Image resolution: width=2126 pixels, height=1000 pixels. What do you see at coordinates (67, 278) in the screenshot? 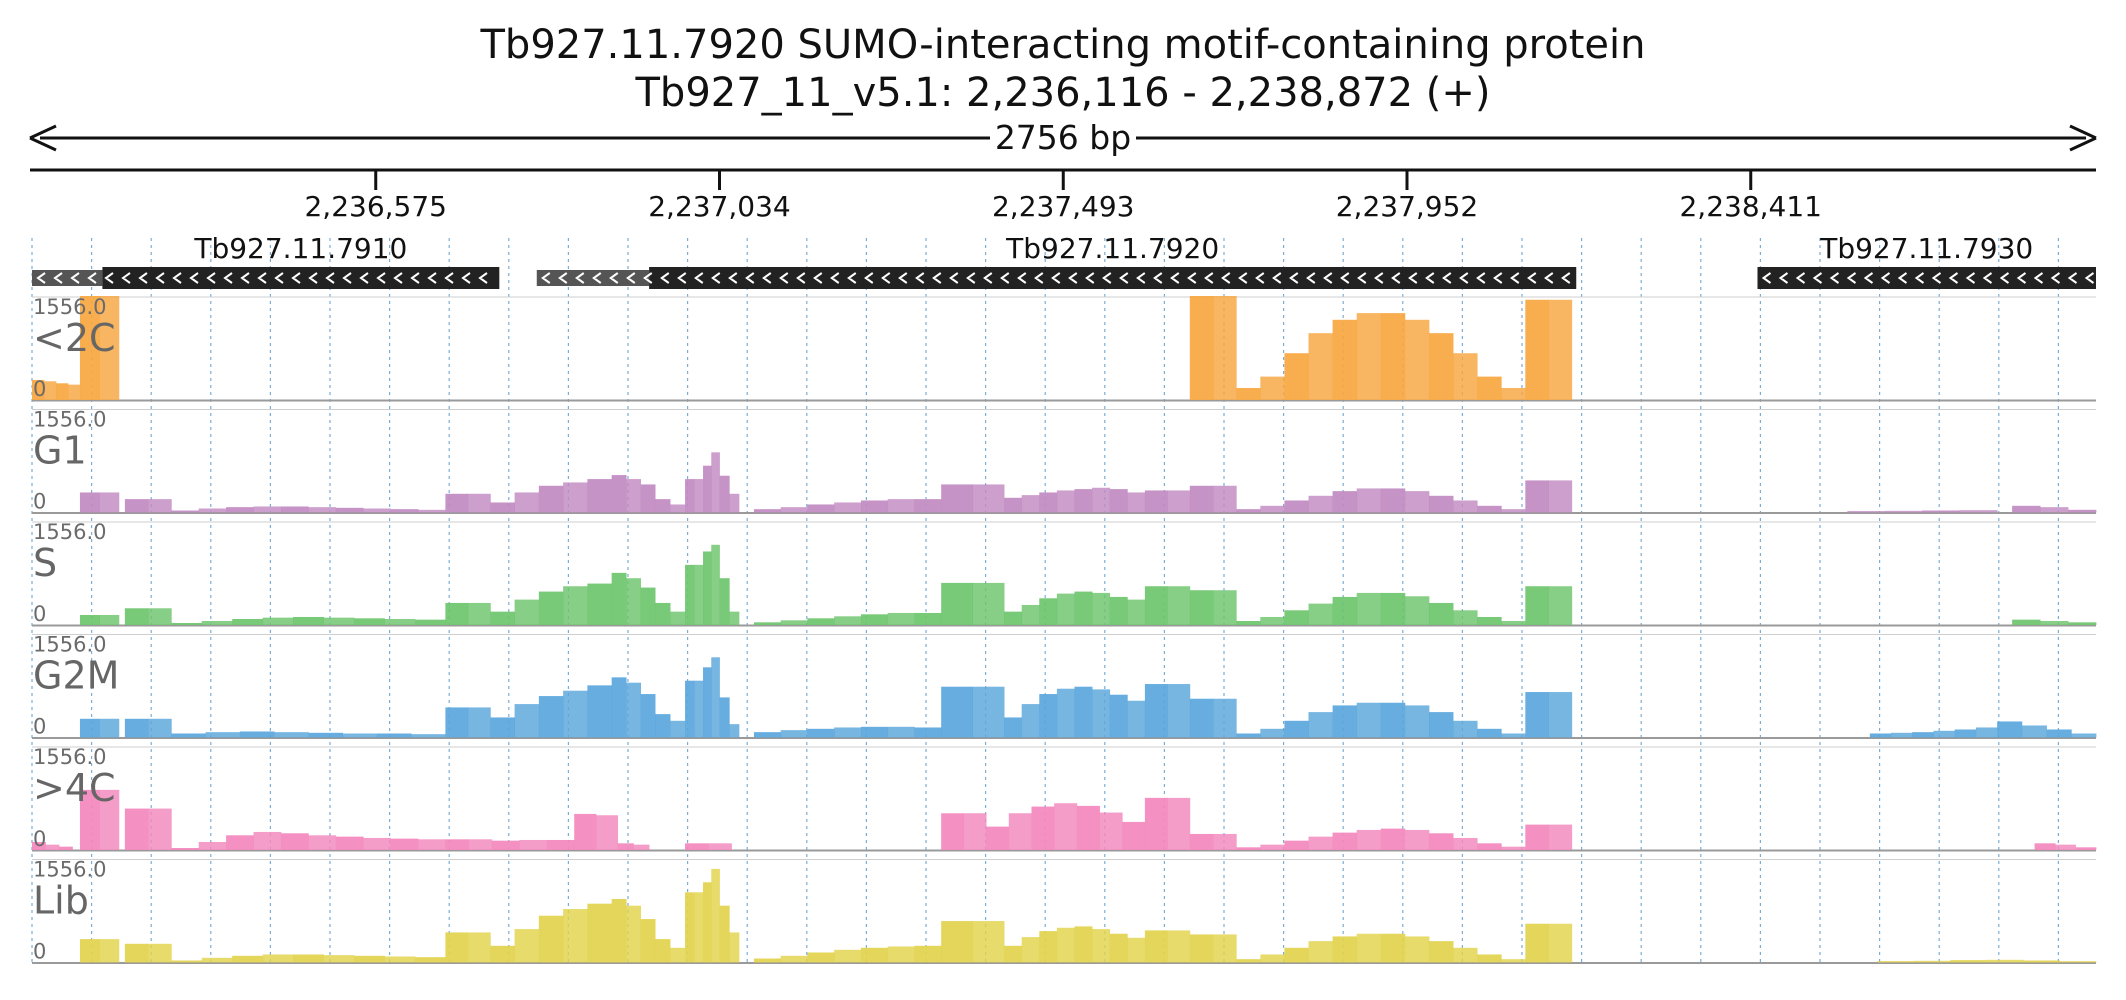
I see `gene-utr` at bounding box center [67, 278].